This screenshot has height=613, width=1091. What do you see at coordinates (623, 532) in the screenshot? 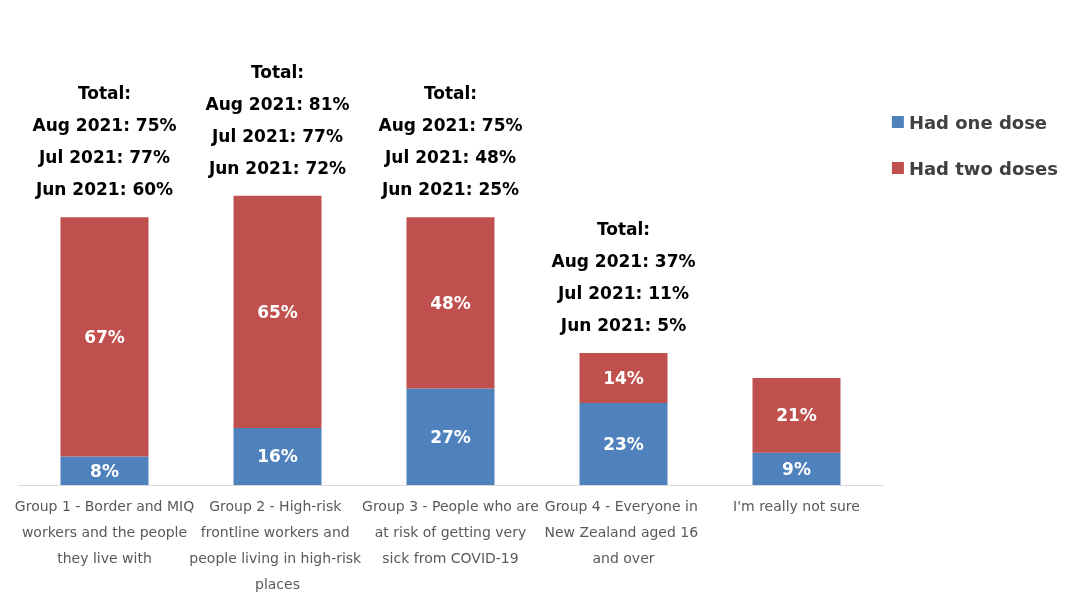
I see `x-tick-label: Group 4 - Everyone in New Zealand aged 16 and over` at bounding box center [623, 532].